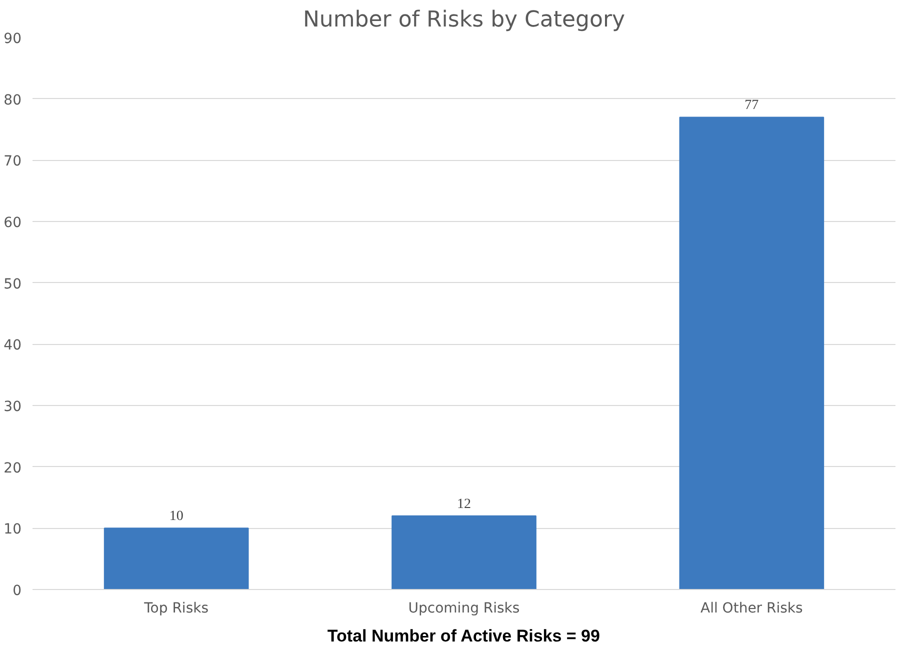 The width and height of the screenshot is (912, 661). Describe the element at coordinates (13, 223) in the screenshot. I see `y-tick-label: 60` at that location.